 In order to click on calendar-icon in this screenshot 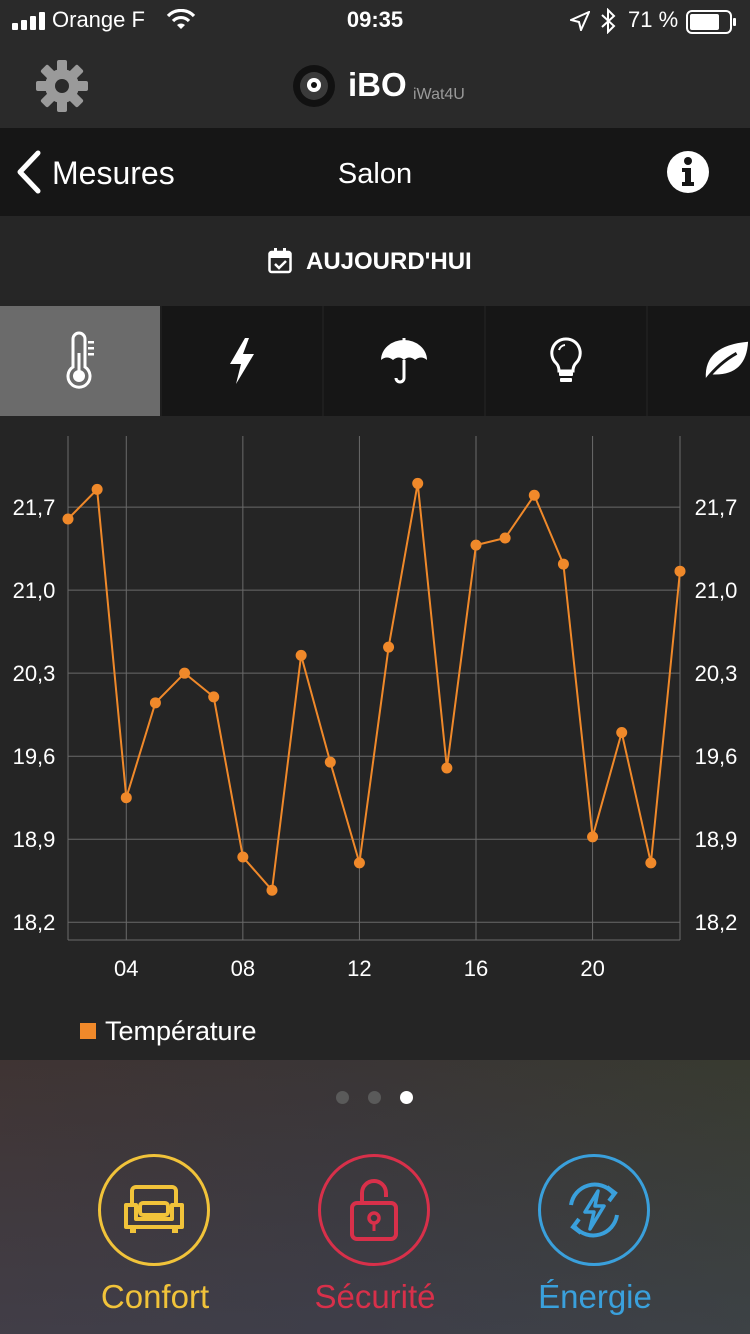, I will do `click(280, 261)`.